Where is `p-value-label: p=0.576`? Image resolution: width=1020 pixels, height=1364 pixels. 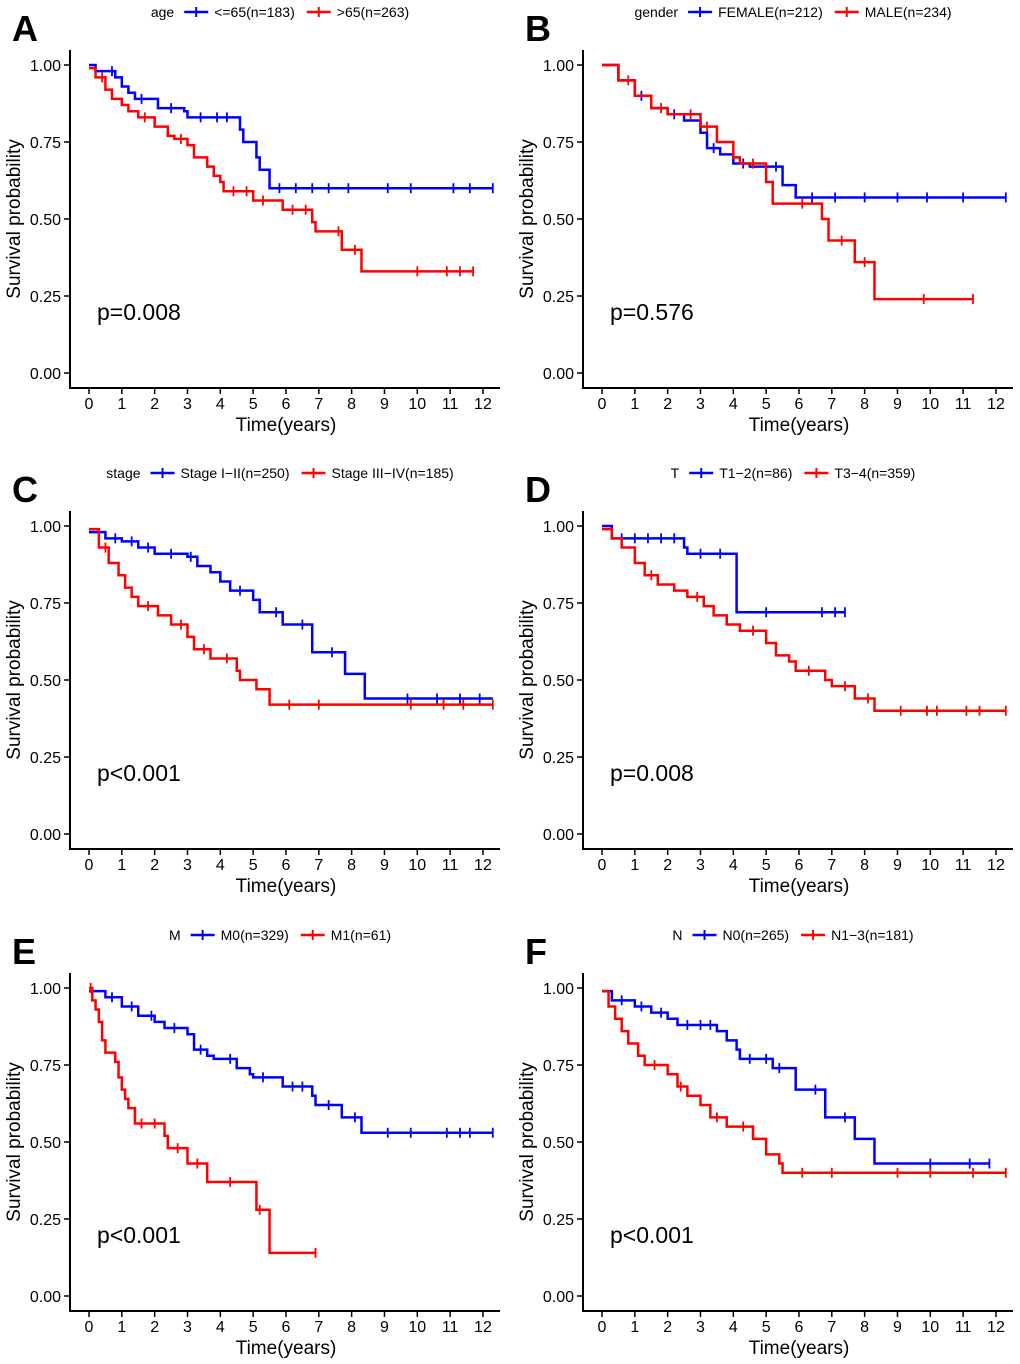
p-value-label: p=0.576 is located at coordinates (652, 312).